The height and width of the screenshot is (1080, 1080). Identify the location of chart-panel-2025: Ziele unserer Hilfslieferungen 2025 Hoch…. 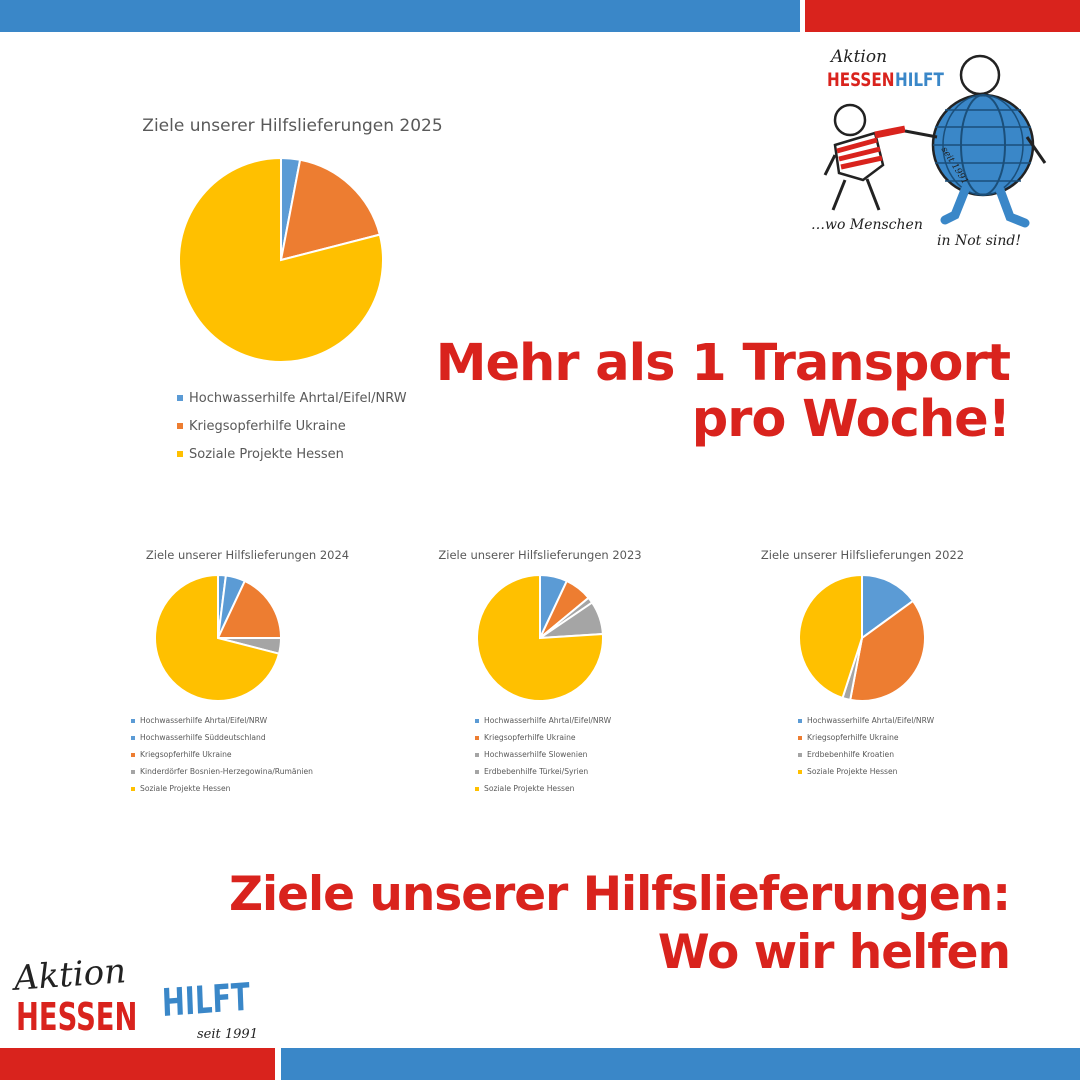
(292, 281).